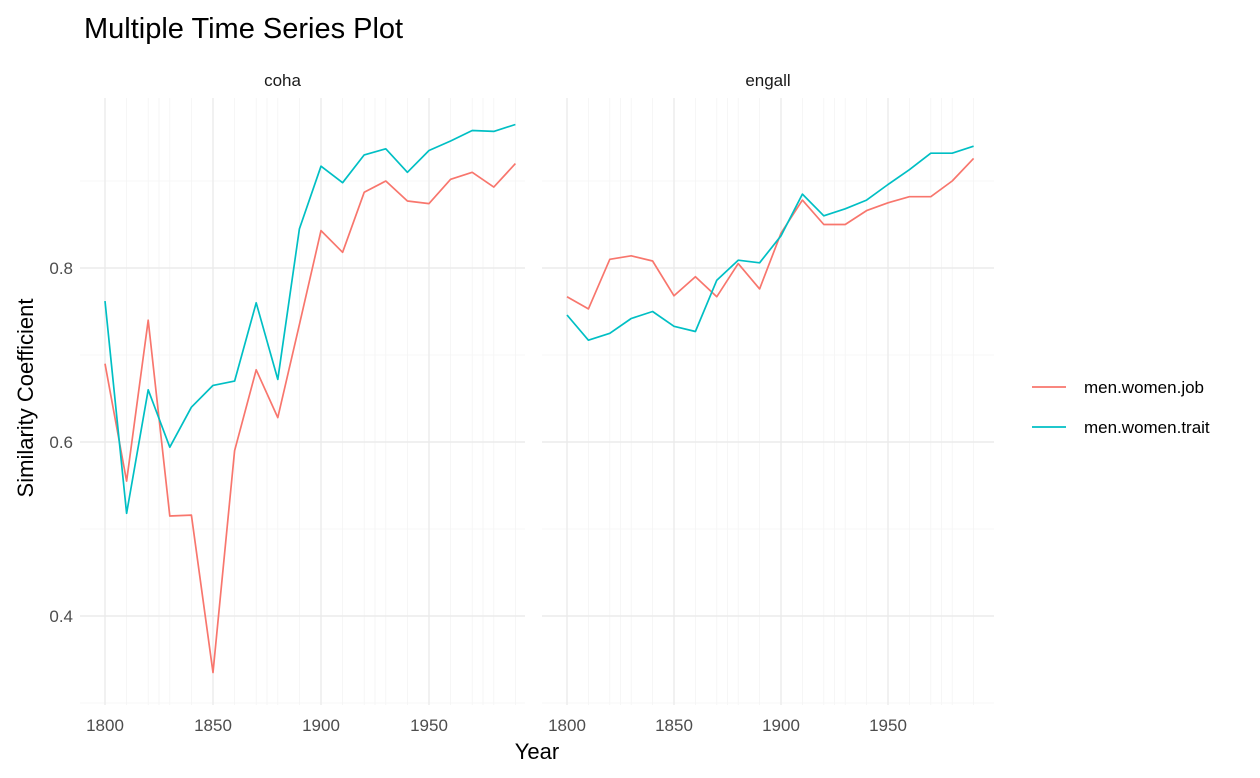  I want to click on series-line-engall-men-women-trait, so click(770, 243).